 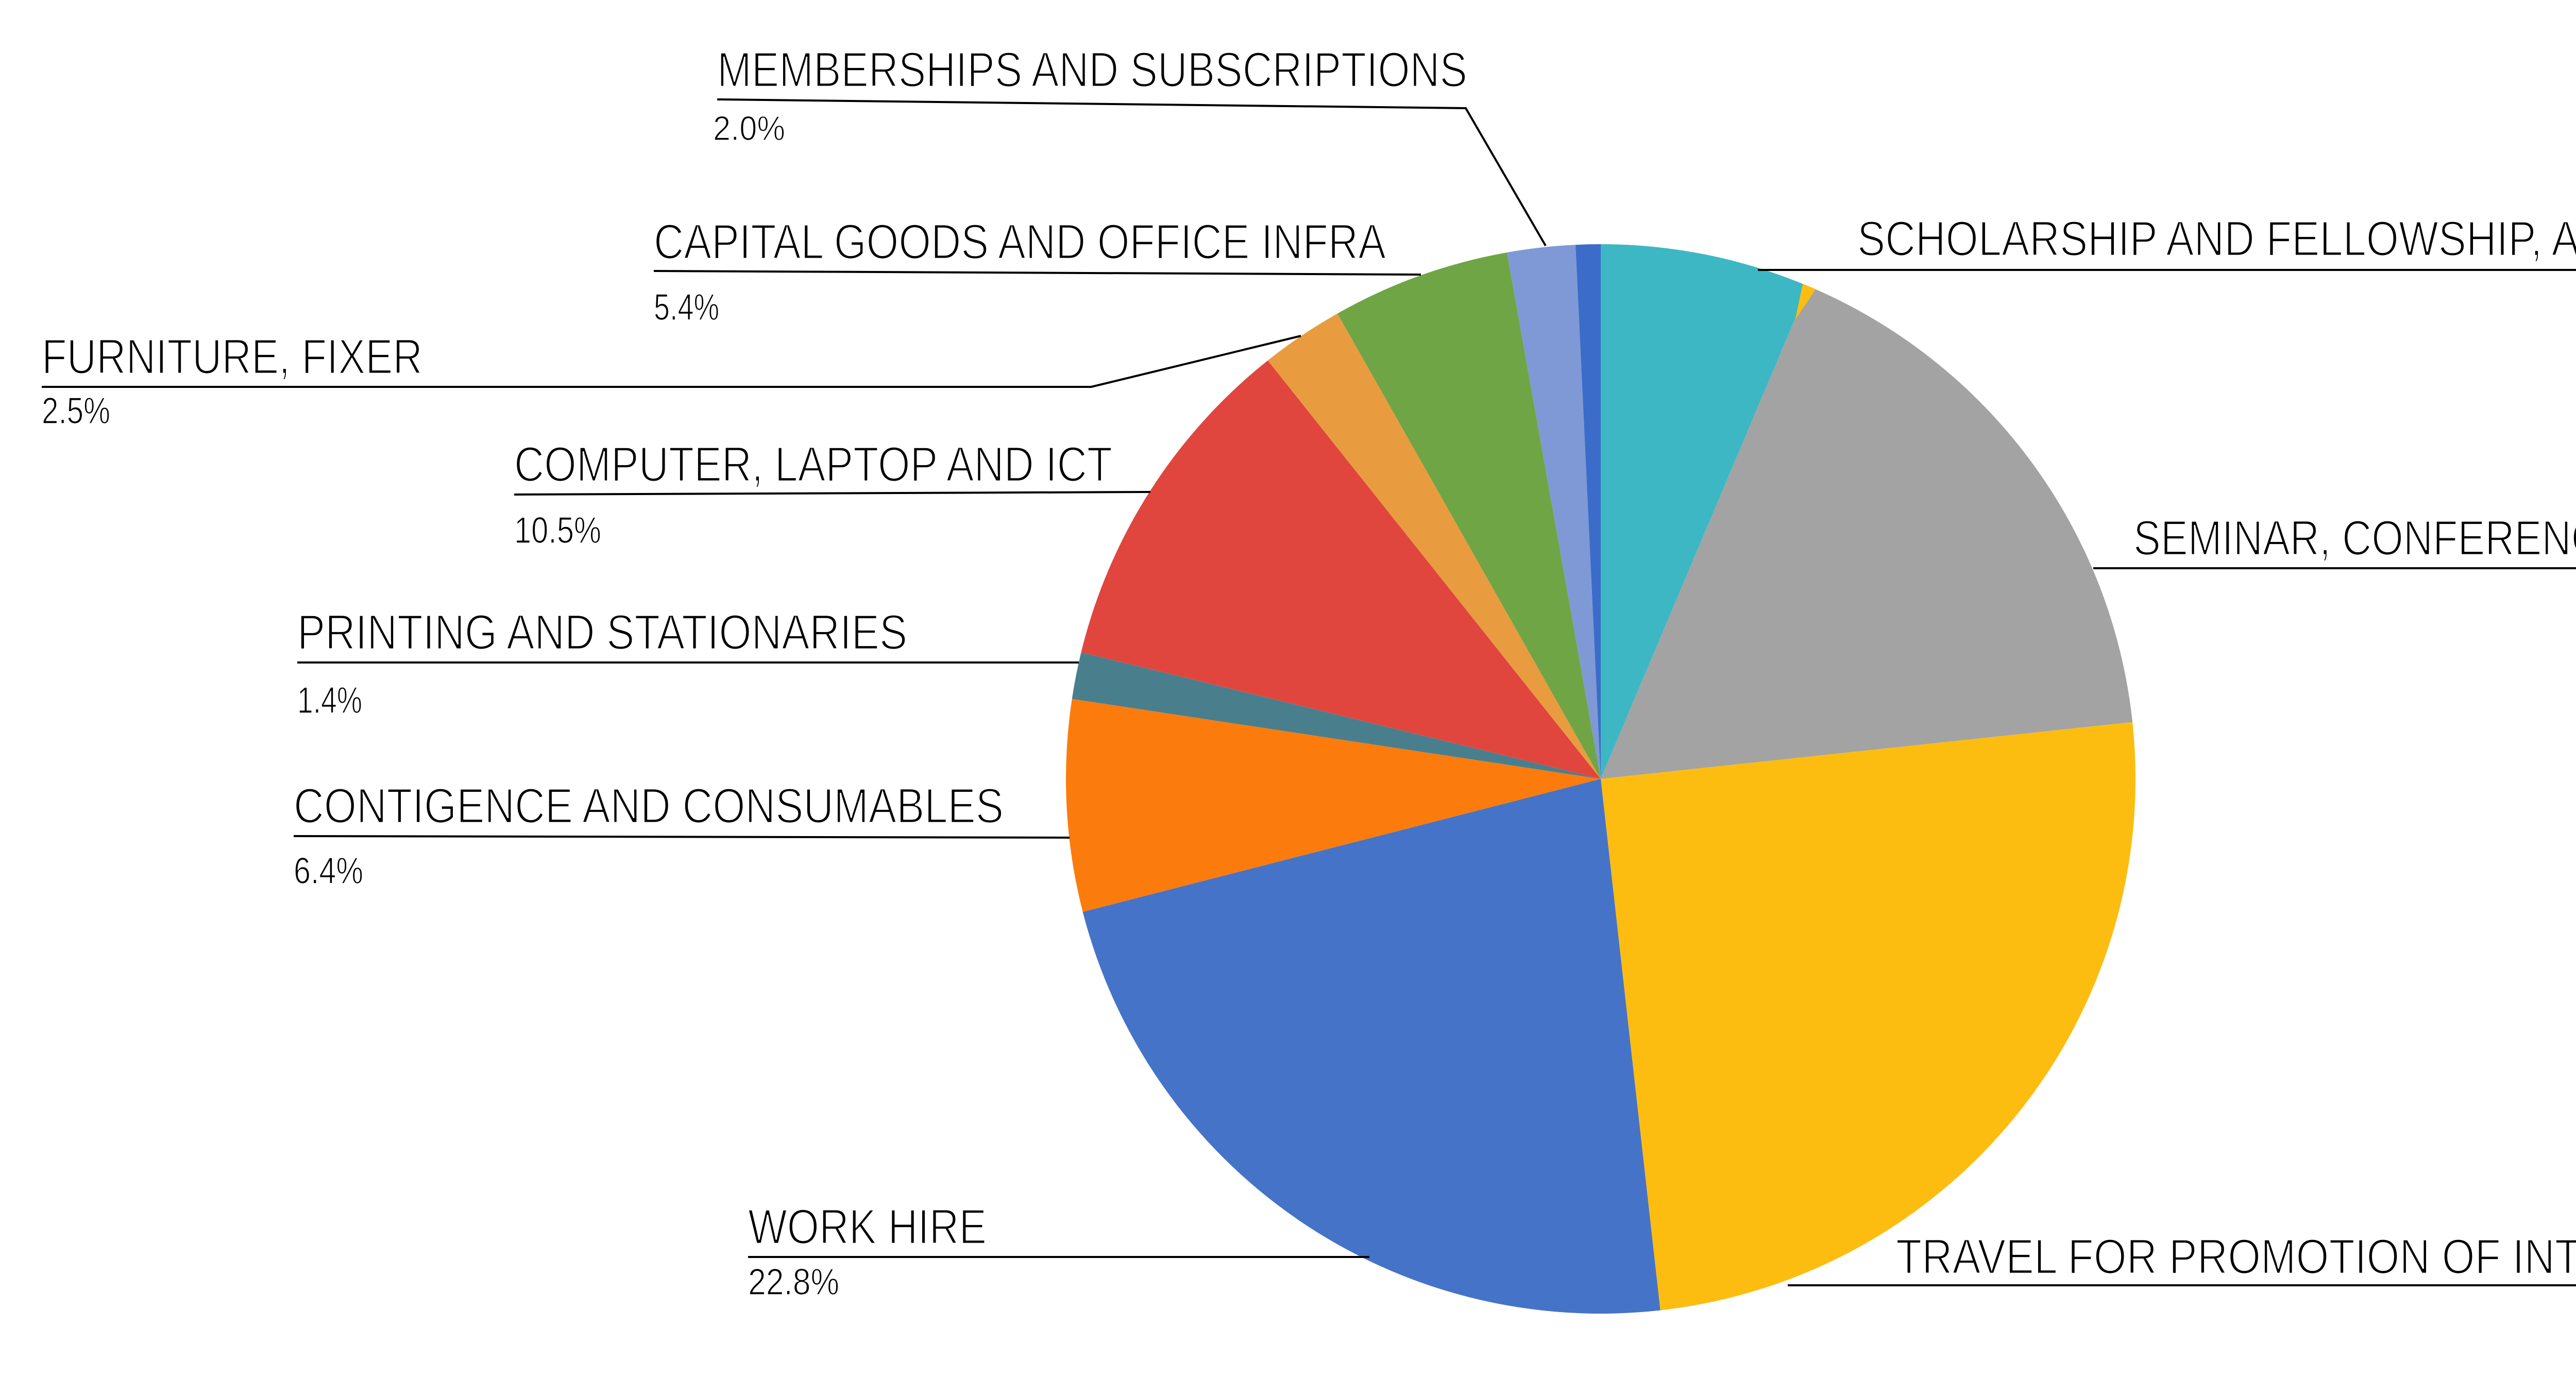 What do you see at coordinates (232, 356) in the screenshot?
I see `svg-text: FURNITURE, FIXER` at bounding box center [232, 356].